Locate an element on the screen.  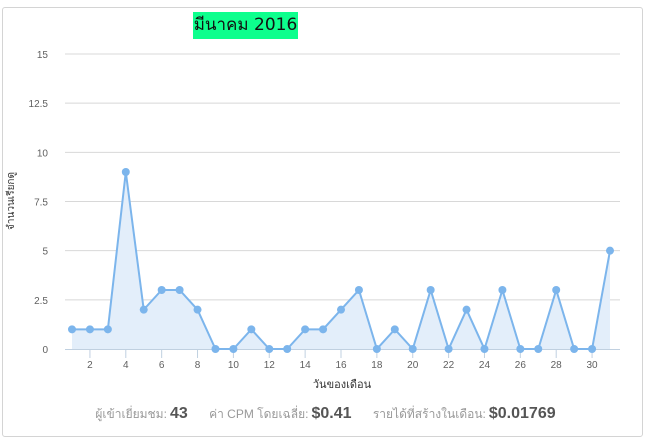
visitors-value: 43 is located at coordinates (178, 413).